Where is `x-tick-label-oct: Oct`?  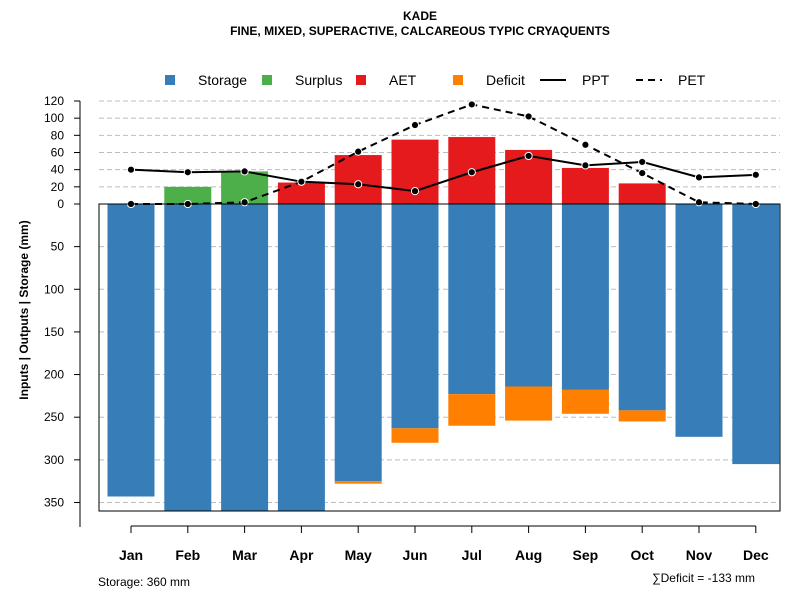
x-tick-label-oct: Oct is located at coordinates (643, 555).